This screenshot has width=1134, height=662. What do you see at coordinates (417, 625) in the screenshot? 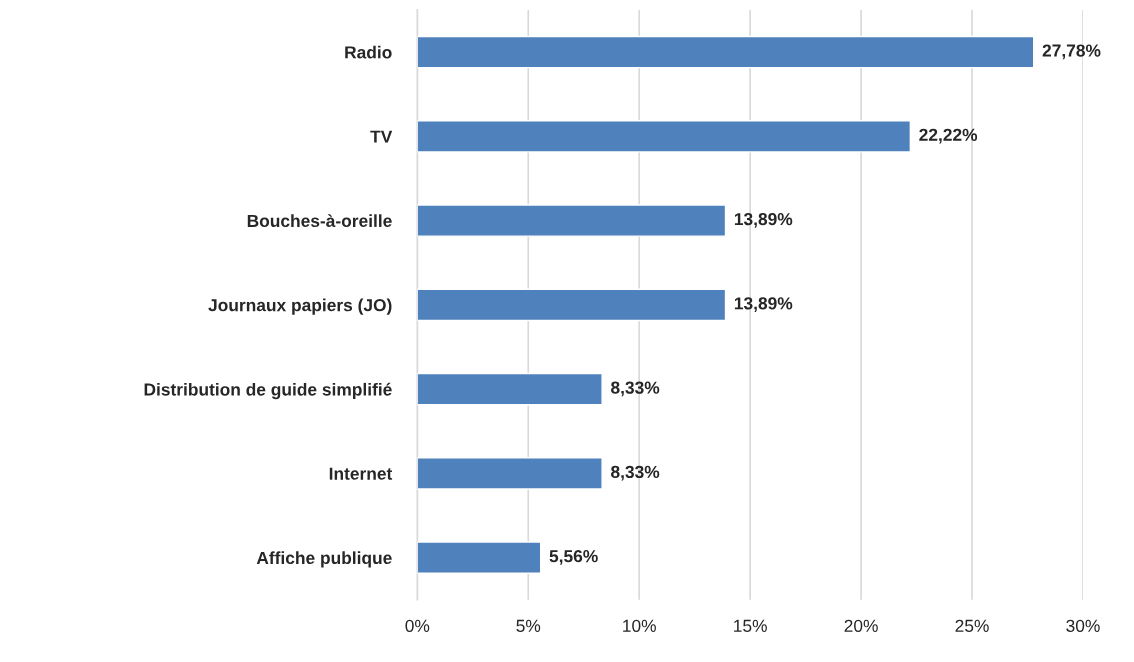
I see `x-tick-label: 0%` at bounding box center [417, 625].